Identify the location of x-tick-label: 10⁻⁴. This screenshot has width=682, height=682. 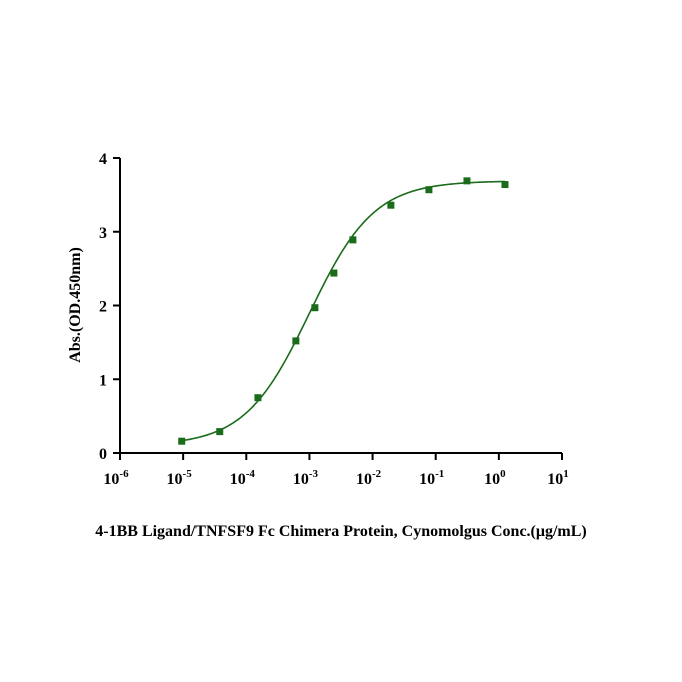
(243, 478).